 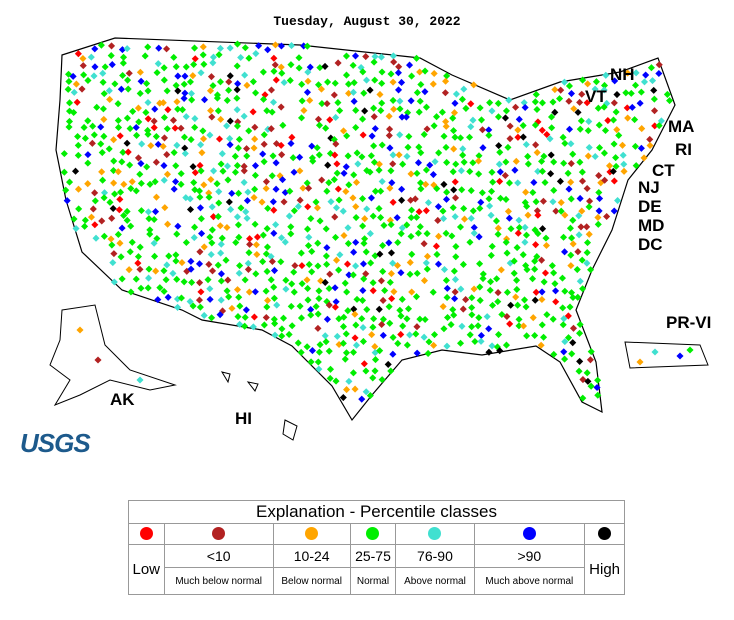 I want to click on legend-description: Much below normal, so click(x=218, y=581).